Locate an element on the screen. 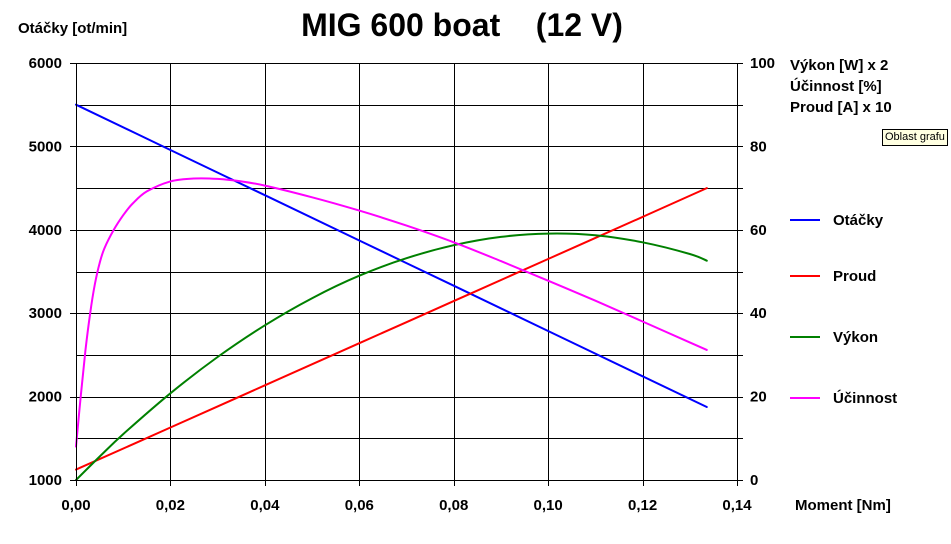 The image size is (951, 544). x-tick-label: 0,08 is located at coordinates (453, 505).